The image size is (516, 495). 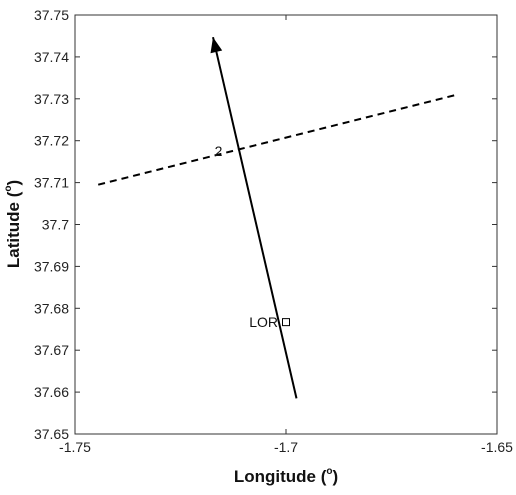 What do you see at coordinates (8, 189) in the screenshot?
I see `y-axis-degree-symbol: o` at bounding box center [8, 189].